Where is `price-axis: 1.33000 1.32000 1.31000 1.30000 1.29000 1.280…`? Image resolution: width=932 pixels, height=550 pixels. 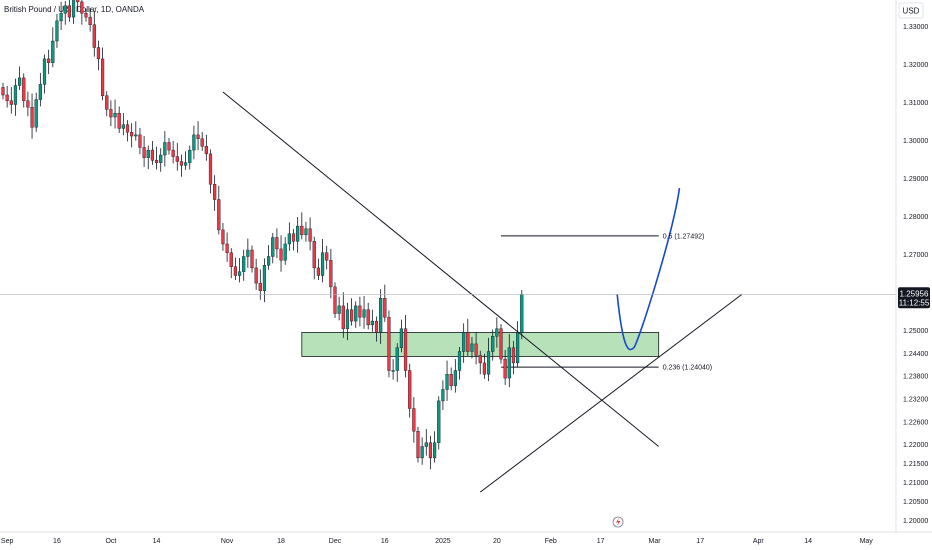
price-axis: 1.33000 1.32000 1.31000 1.30000 1.29000 1.280… is located at coordinates (915, 274).